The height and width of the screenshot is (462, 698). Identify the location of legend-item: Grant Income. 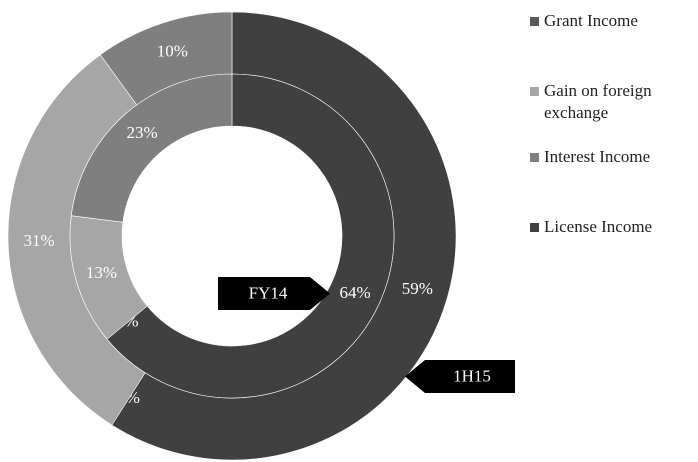
(613, 21).